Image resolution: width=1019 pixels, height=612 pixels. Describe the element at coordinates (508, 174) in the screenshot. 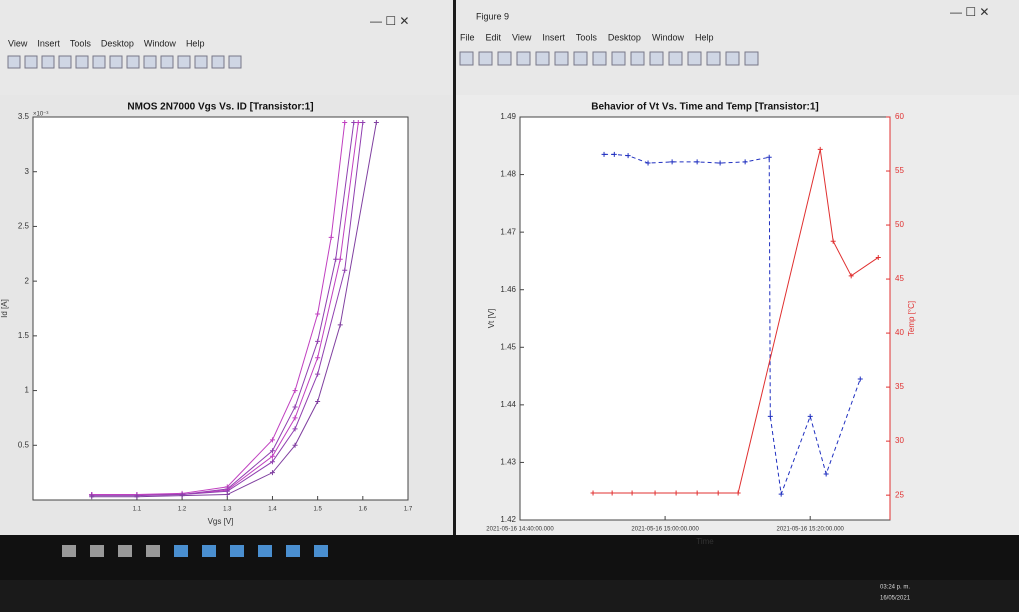

I see `y-tick-label: 1.48` at that location.